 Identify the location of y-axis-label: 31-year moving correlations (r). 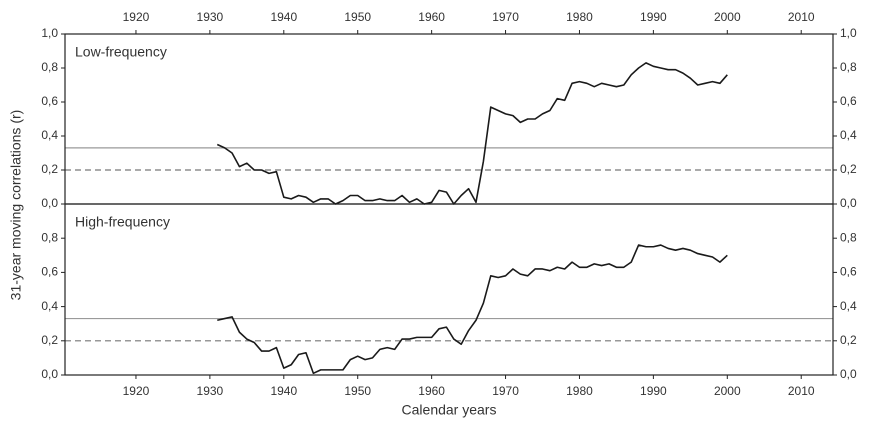
(16, 205).